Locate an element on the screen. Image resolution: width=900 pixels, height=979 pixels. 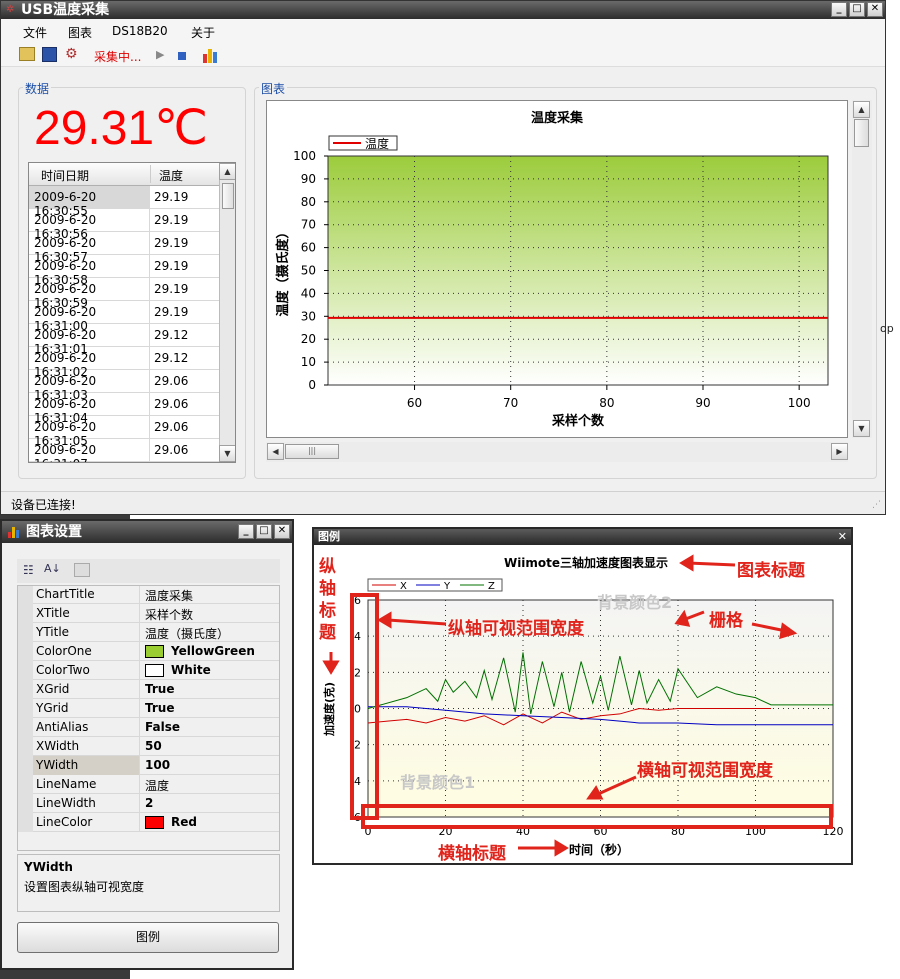
property-row: YGrid True is located at coordinates (148, 708).